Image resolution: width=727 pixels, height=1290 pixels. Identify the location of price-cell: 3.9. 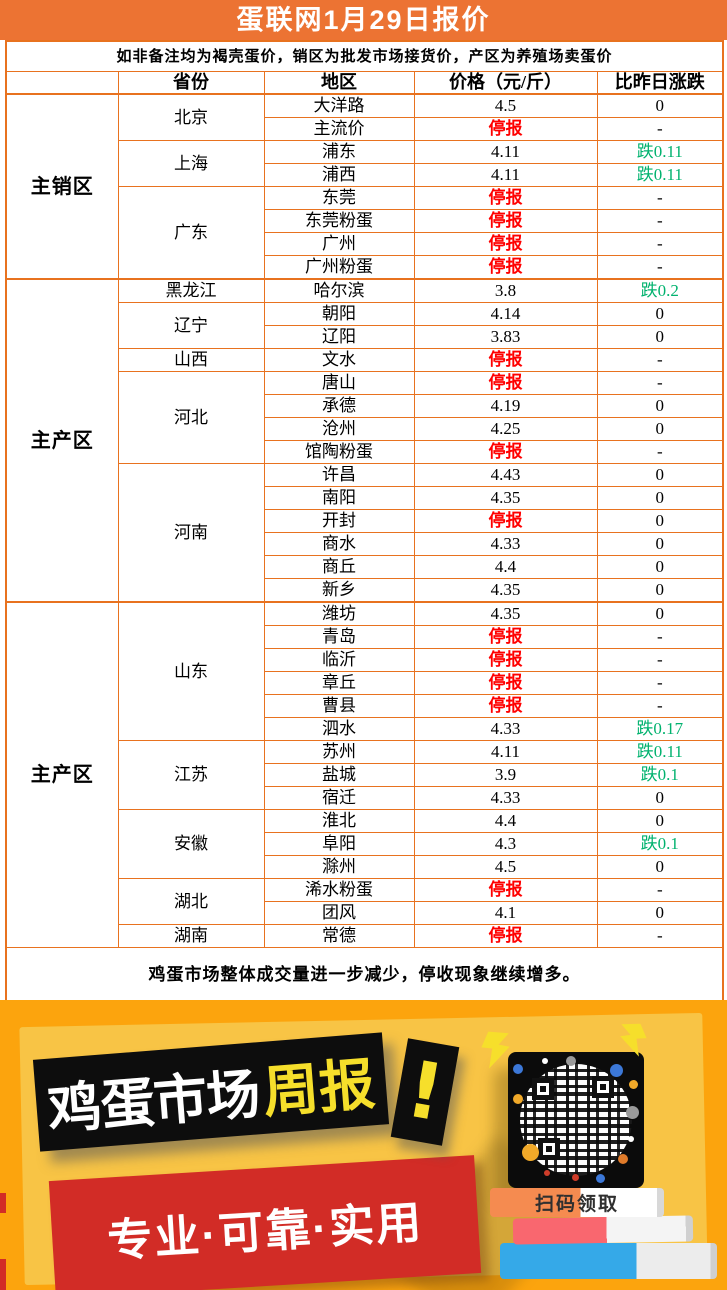
(505, 775).